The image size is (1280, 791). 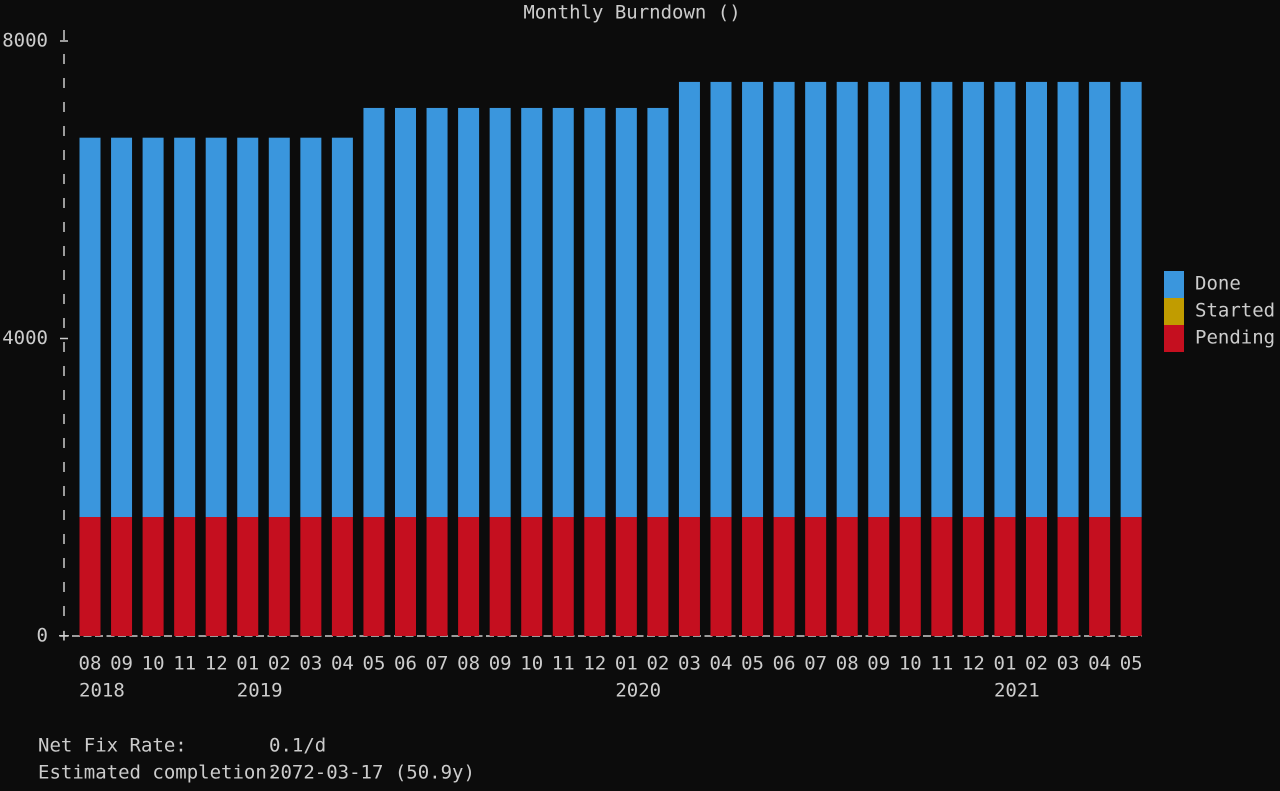 What do you see at coordinates (112, 746) in the screenshot?
I see `footer-label: Net Fix Rate:` at bounding box center [112, 746].